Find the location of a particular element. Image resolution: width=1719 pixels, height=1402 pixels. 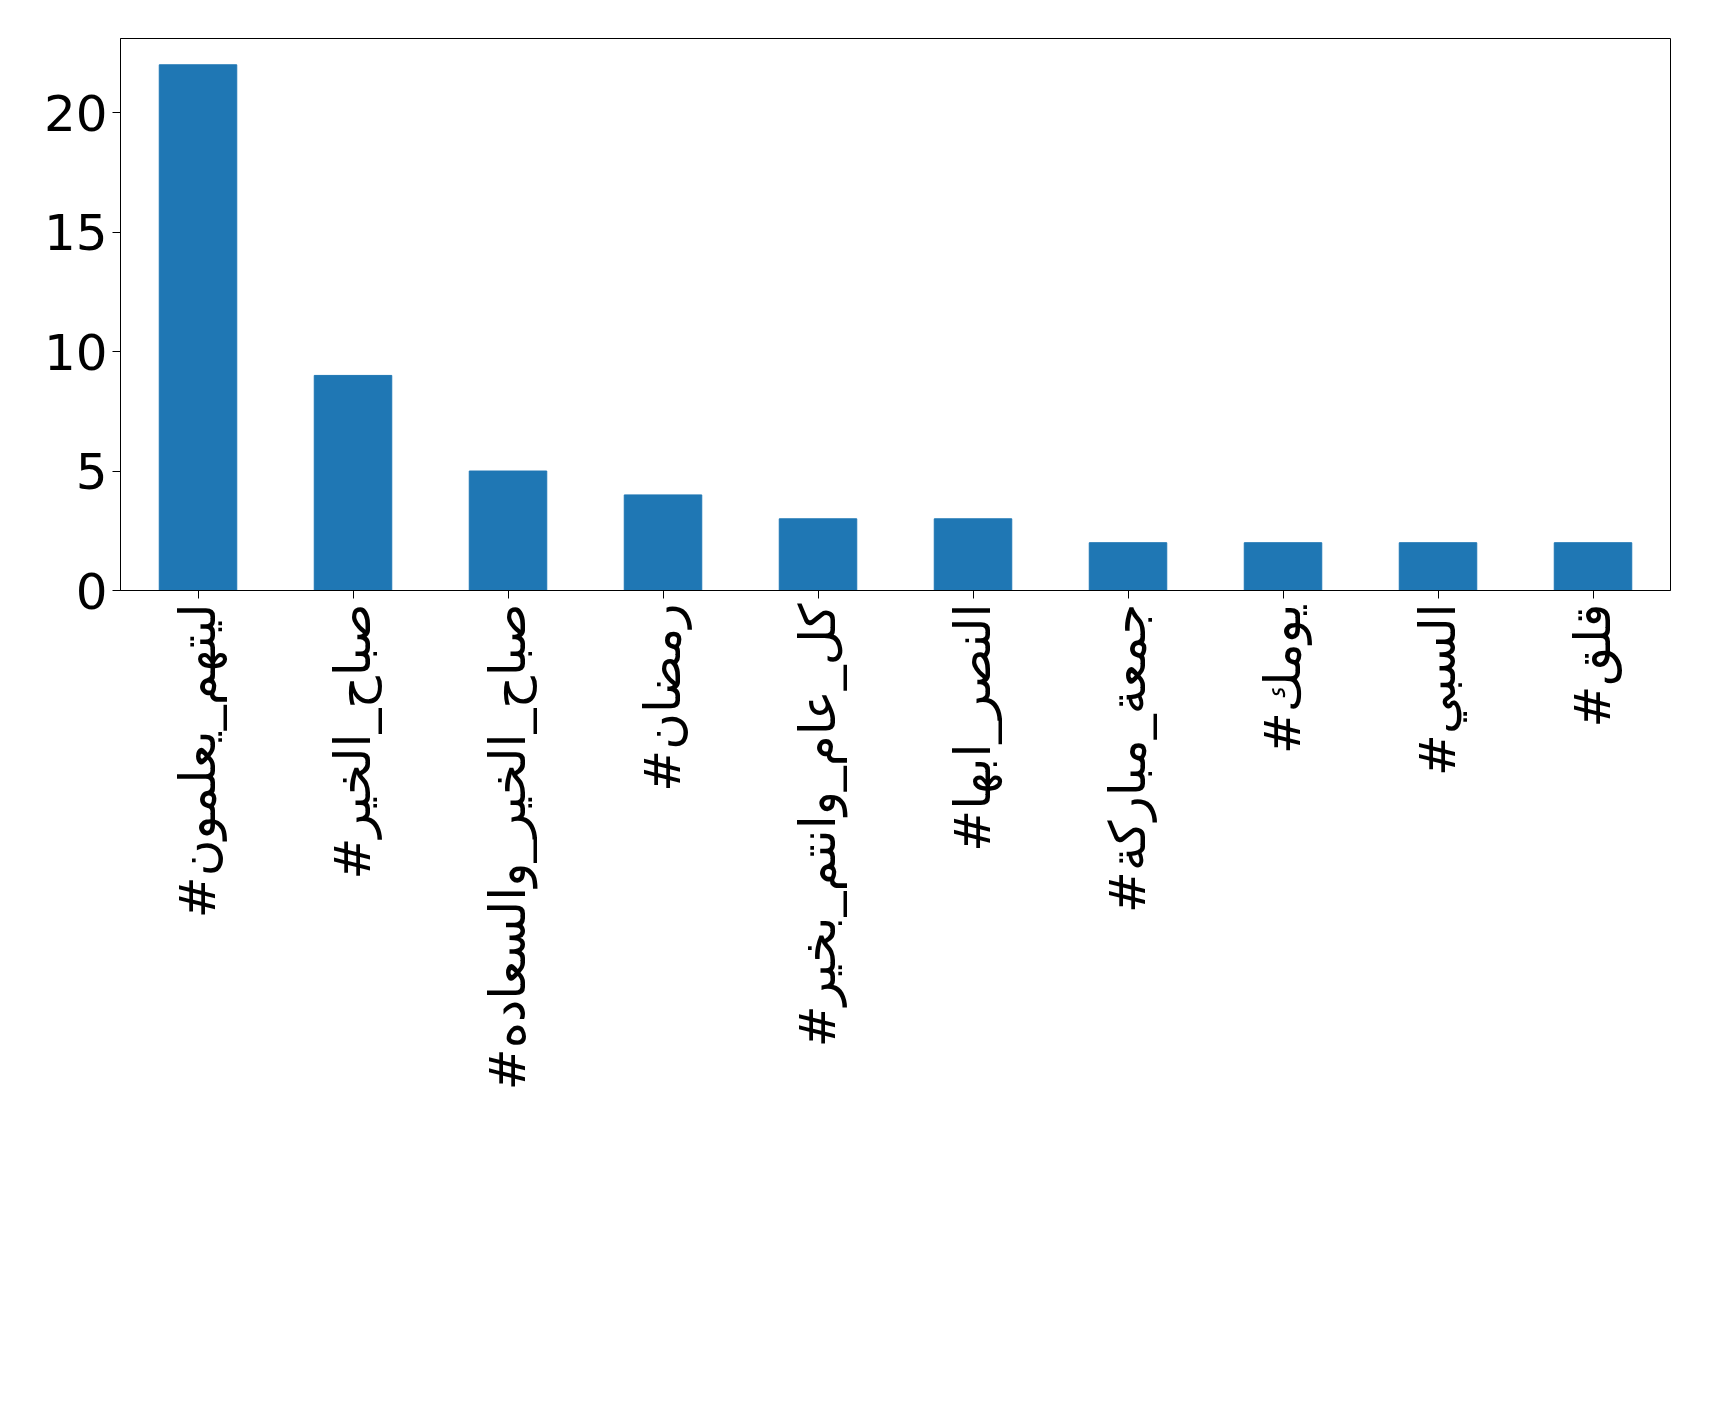

x-tick-label: #ليتهم_يعلمون is located at coordinates (198, 761).